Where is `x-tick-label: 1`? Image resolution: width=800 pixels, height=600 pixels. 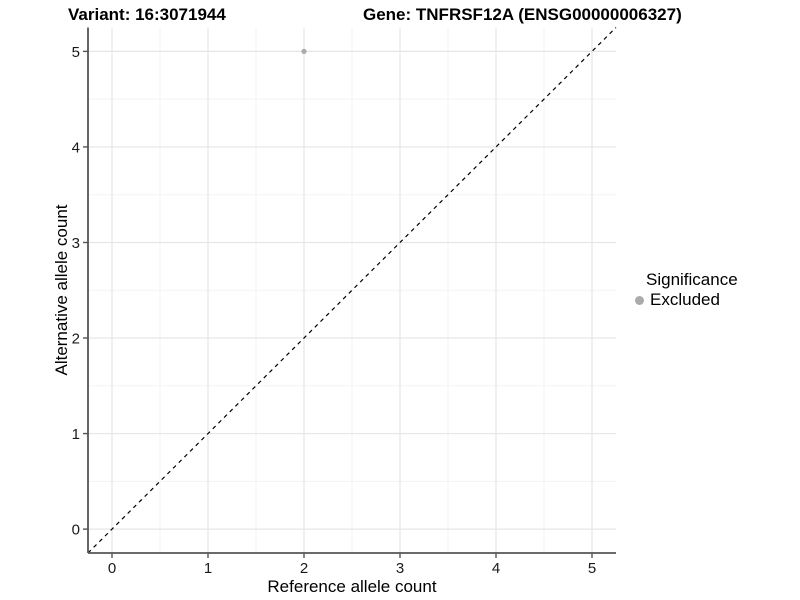 x-tick-label: 1 is located at coordinates (208, 568).